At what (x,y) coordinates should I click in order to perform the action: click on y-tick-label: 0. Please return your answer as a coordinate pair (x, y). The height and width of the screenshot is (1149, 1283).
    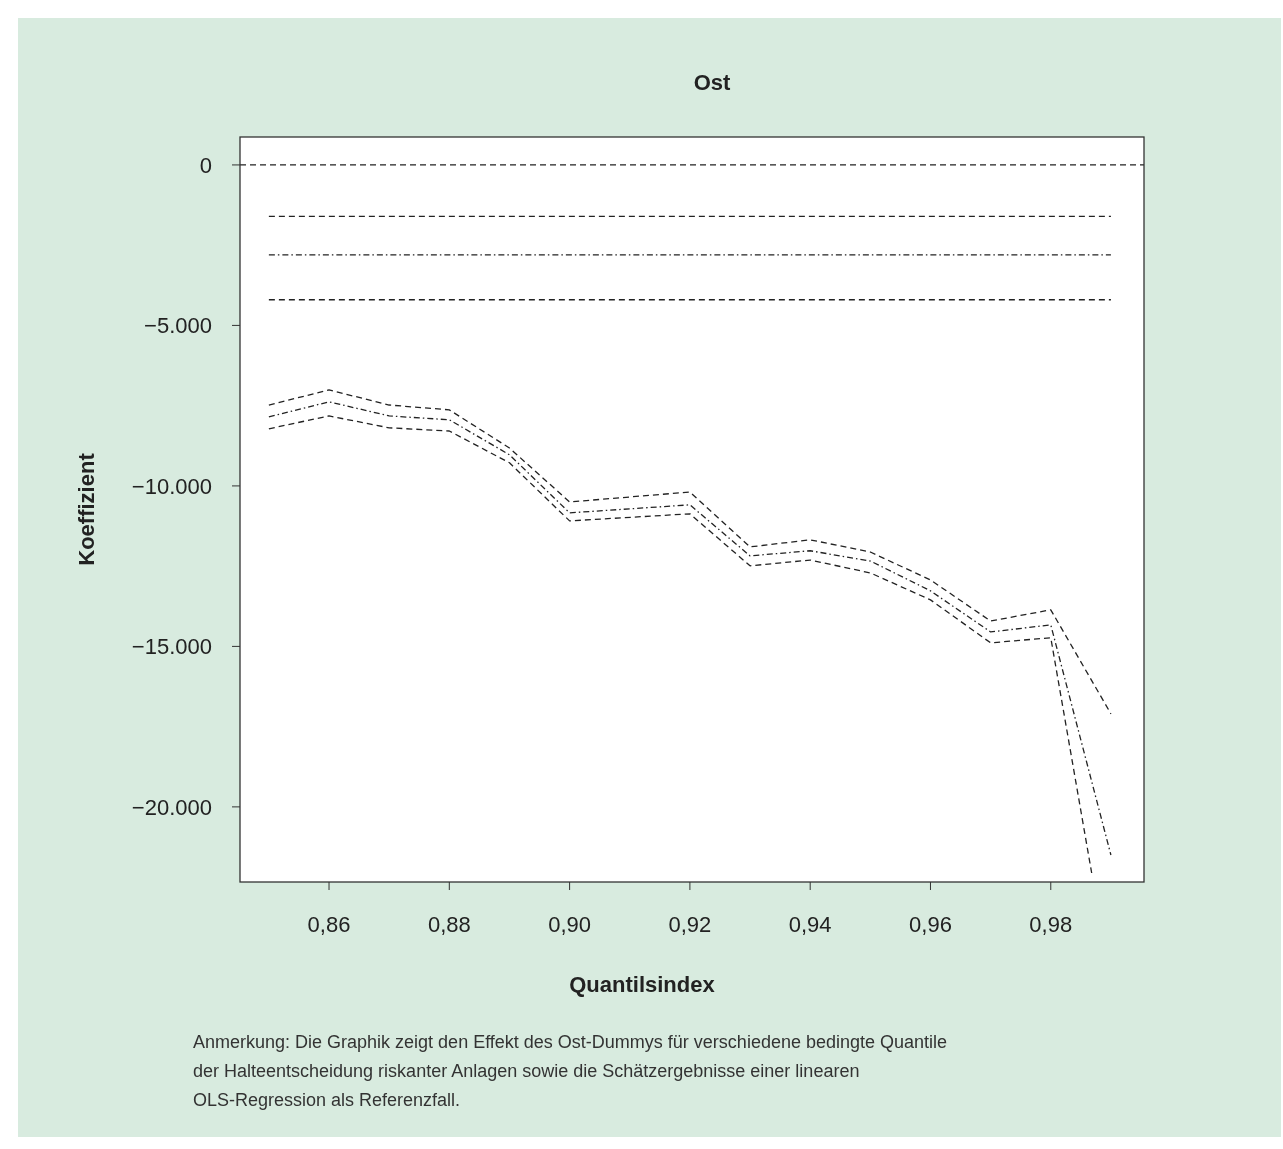
    Looking at the image, I should click on (205, 165).